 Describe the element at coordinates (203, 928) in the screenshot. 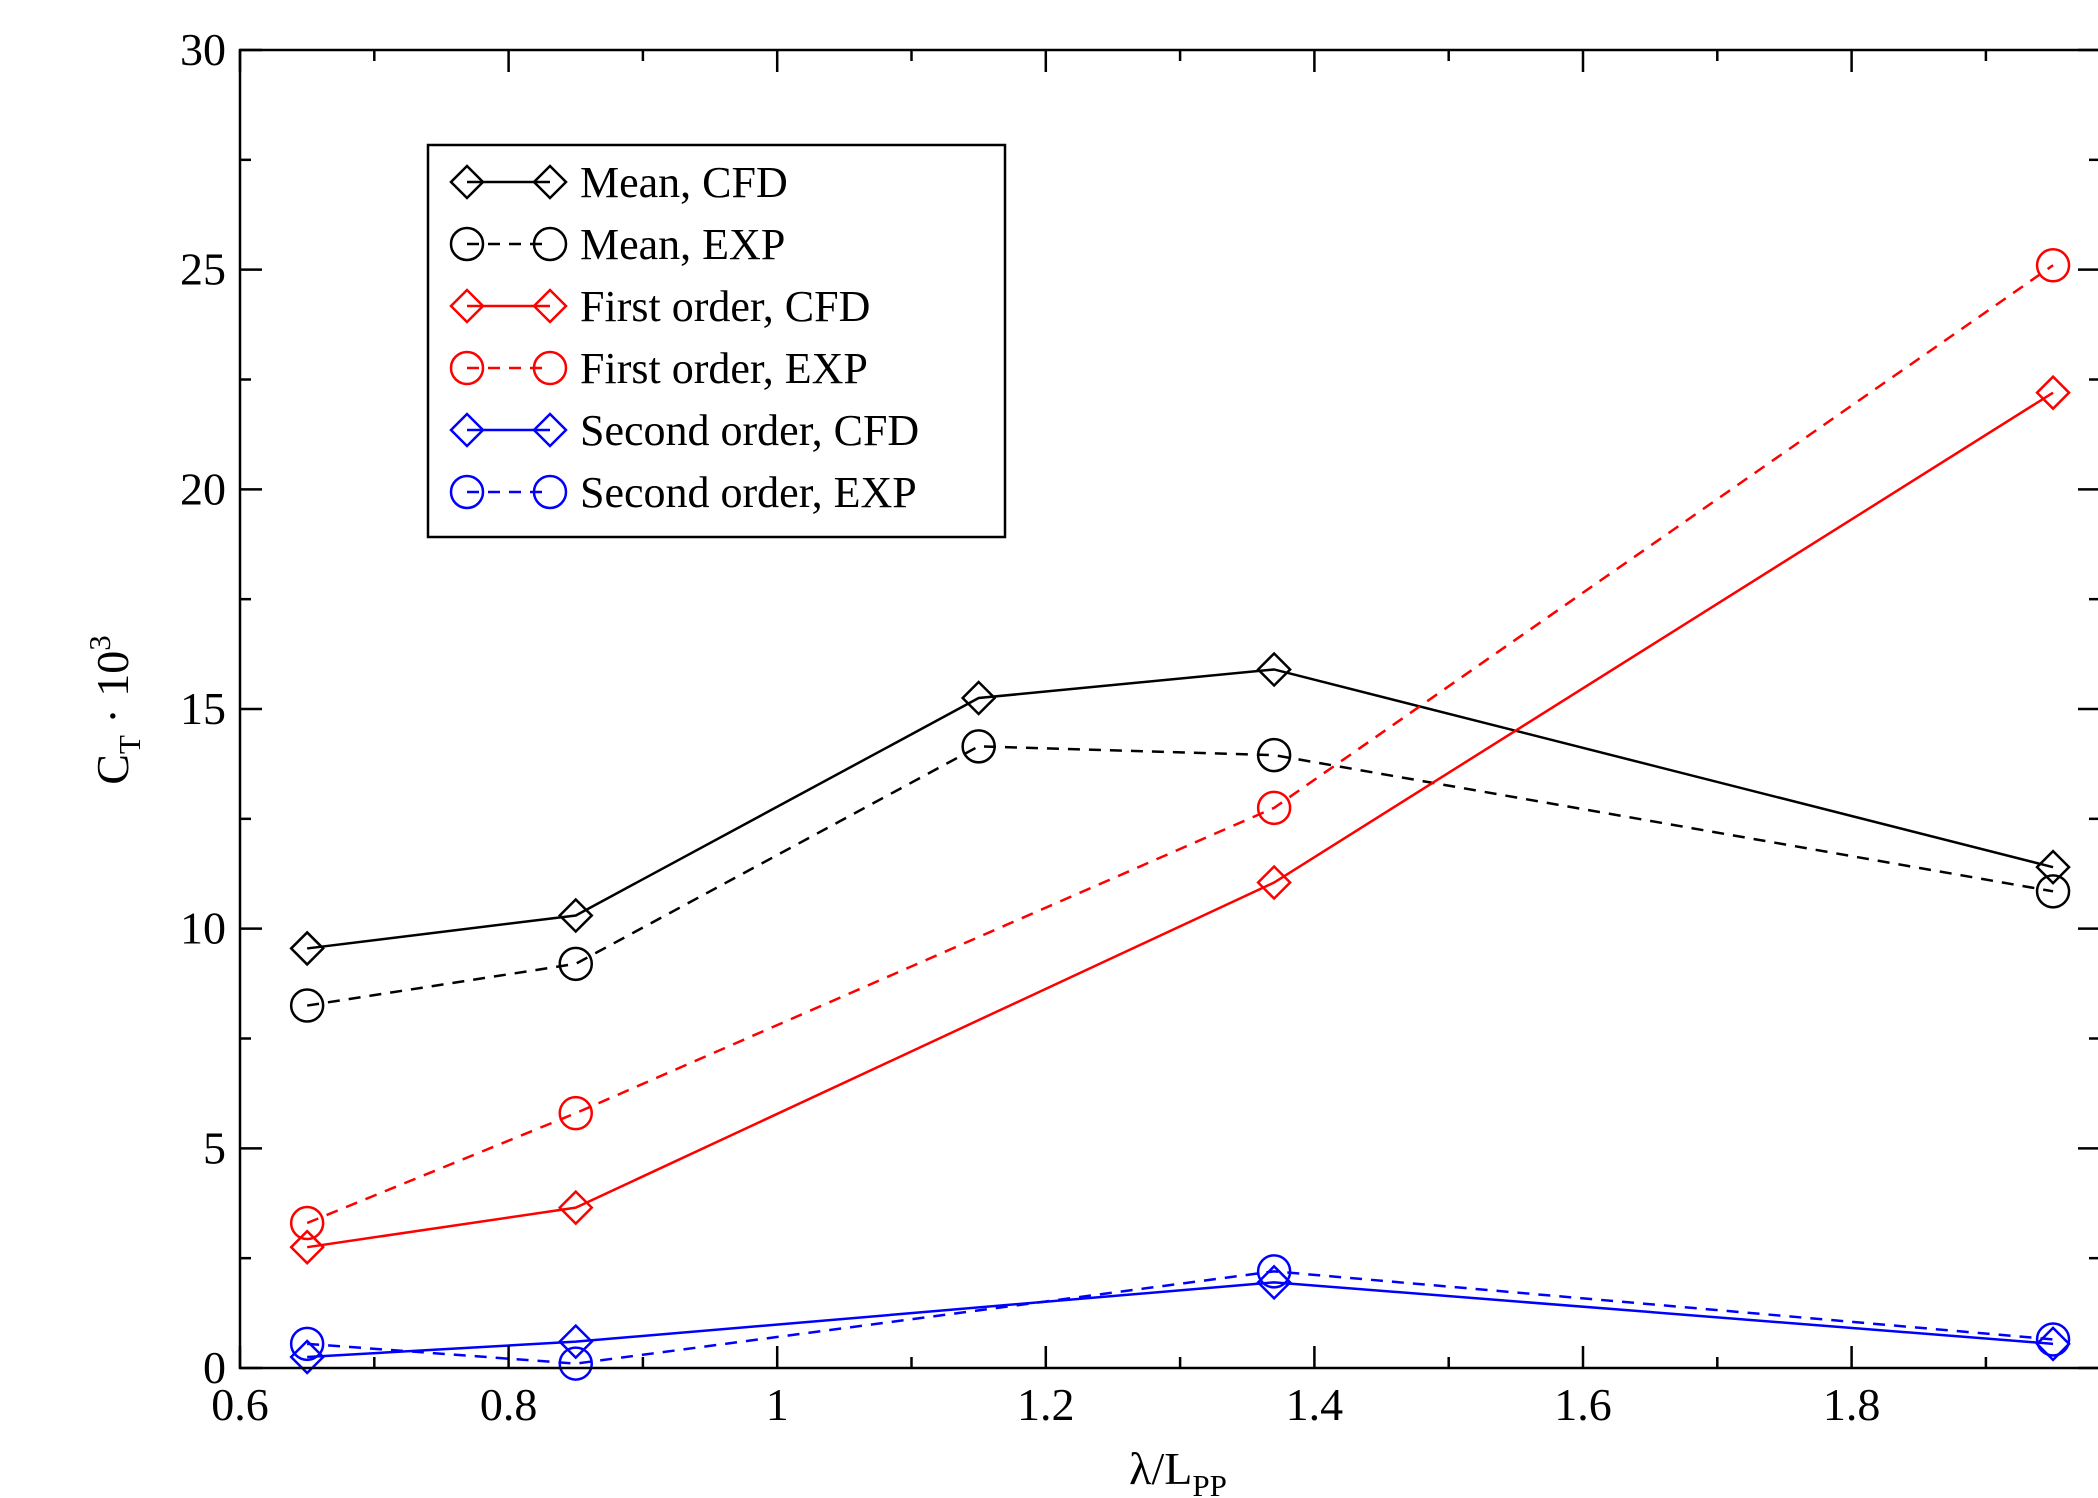

I see `y-tick-label: 10` at that location.